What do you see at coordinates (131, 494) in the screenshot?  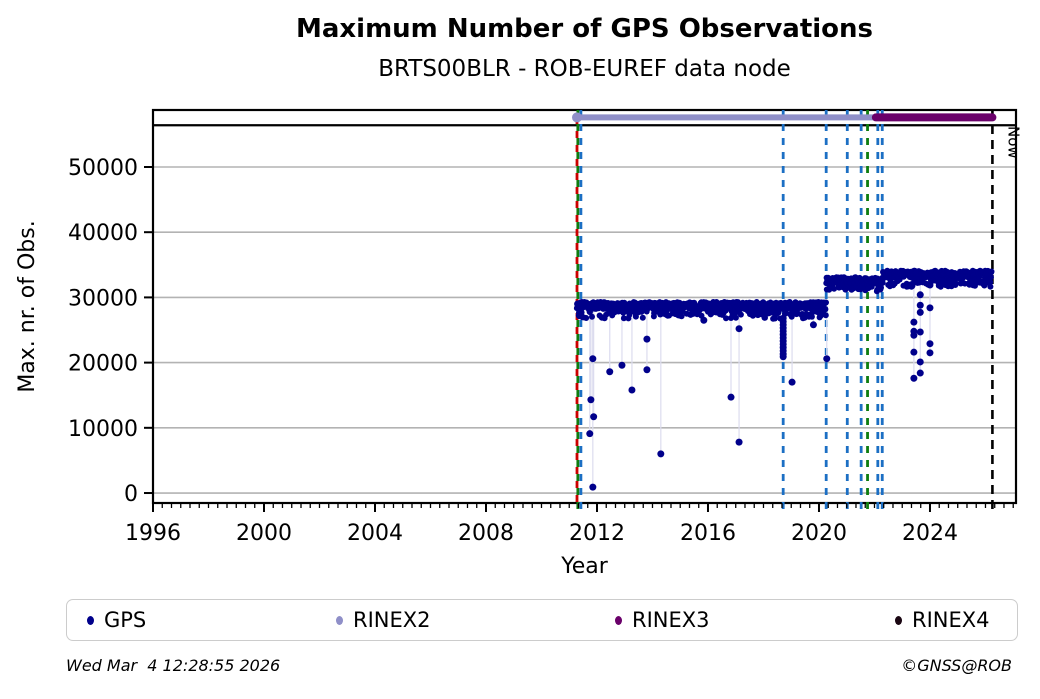 I see `y-tick-label: 0` at bounding box center [131, 494].